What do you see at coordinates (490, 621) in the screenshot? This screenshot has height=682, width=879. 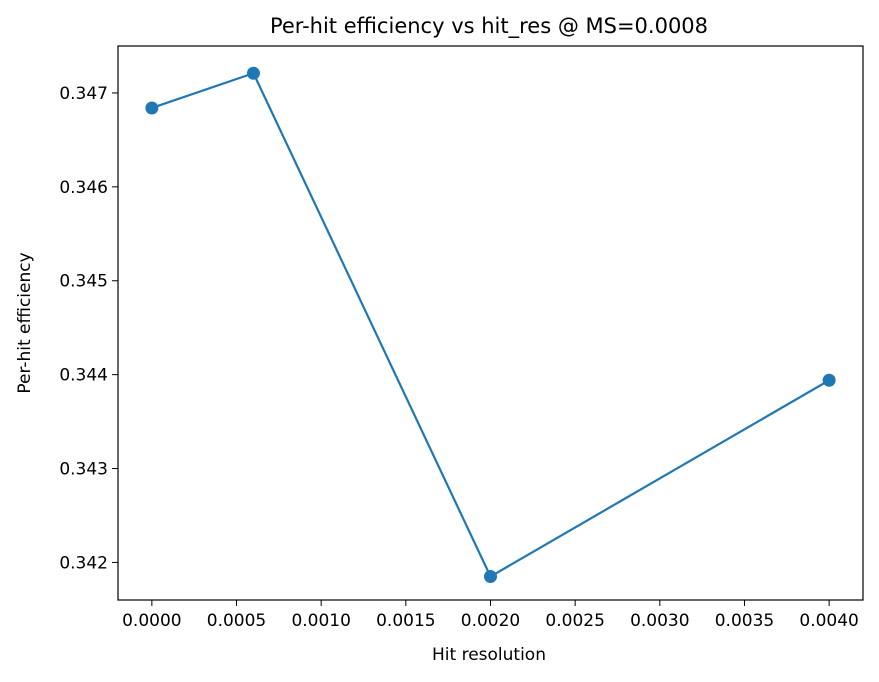 I see `x-tick-label: 0.0020` at bounding box center [490, 621].